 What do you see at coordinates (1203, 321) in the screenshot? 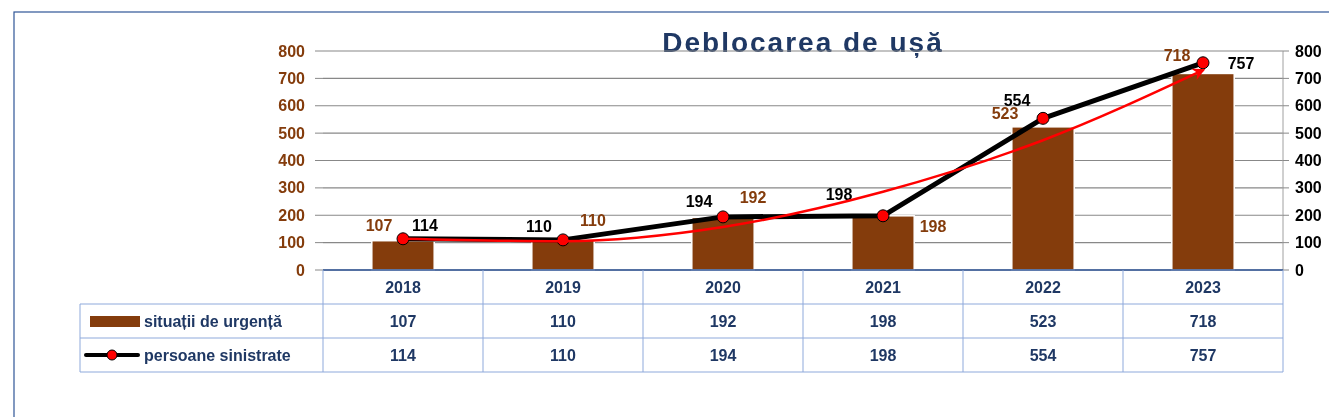
I see `data-label: 718` at bounding box center [1203, 321].